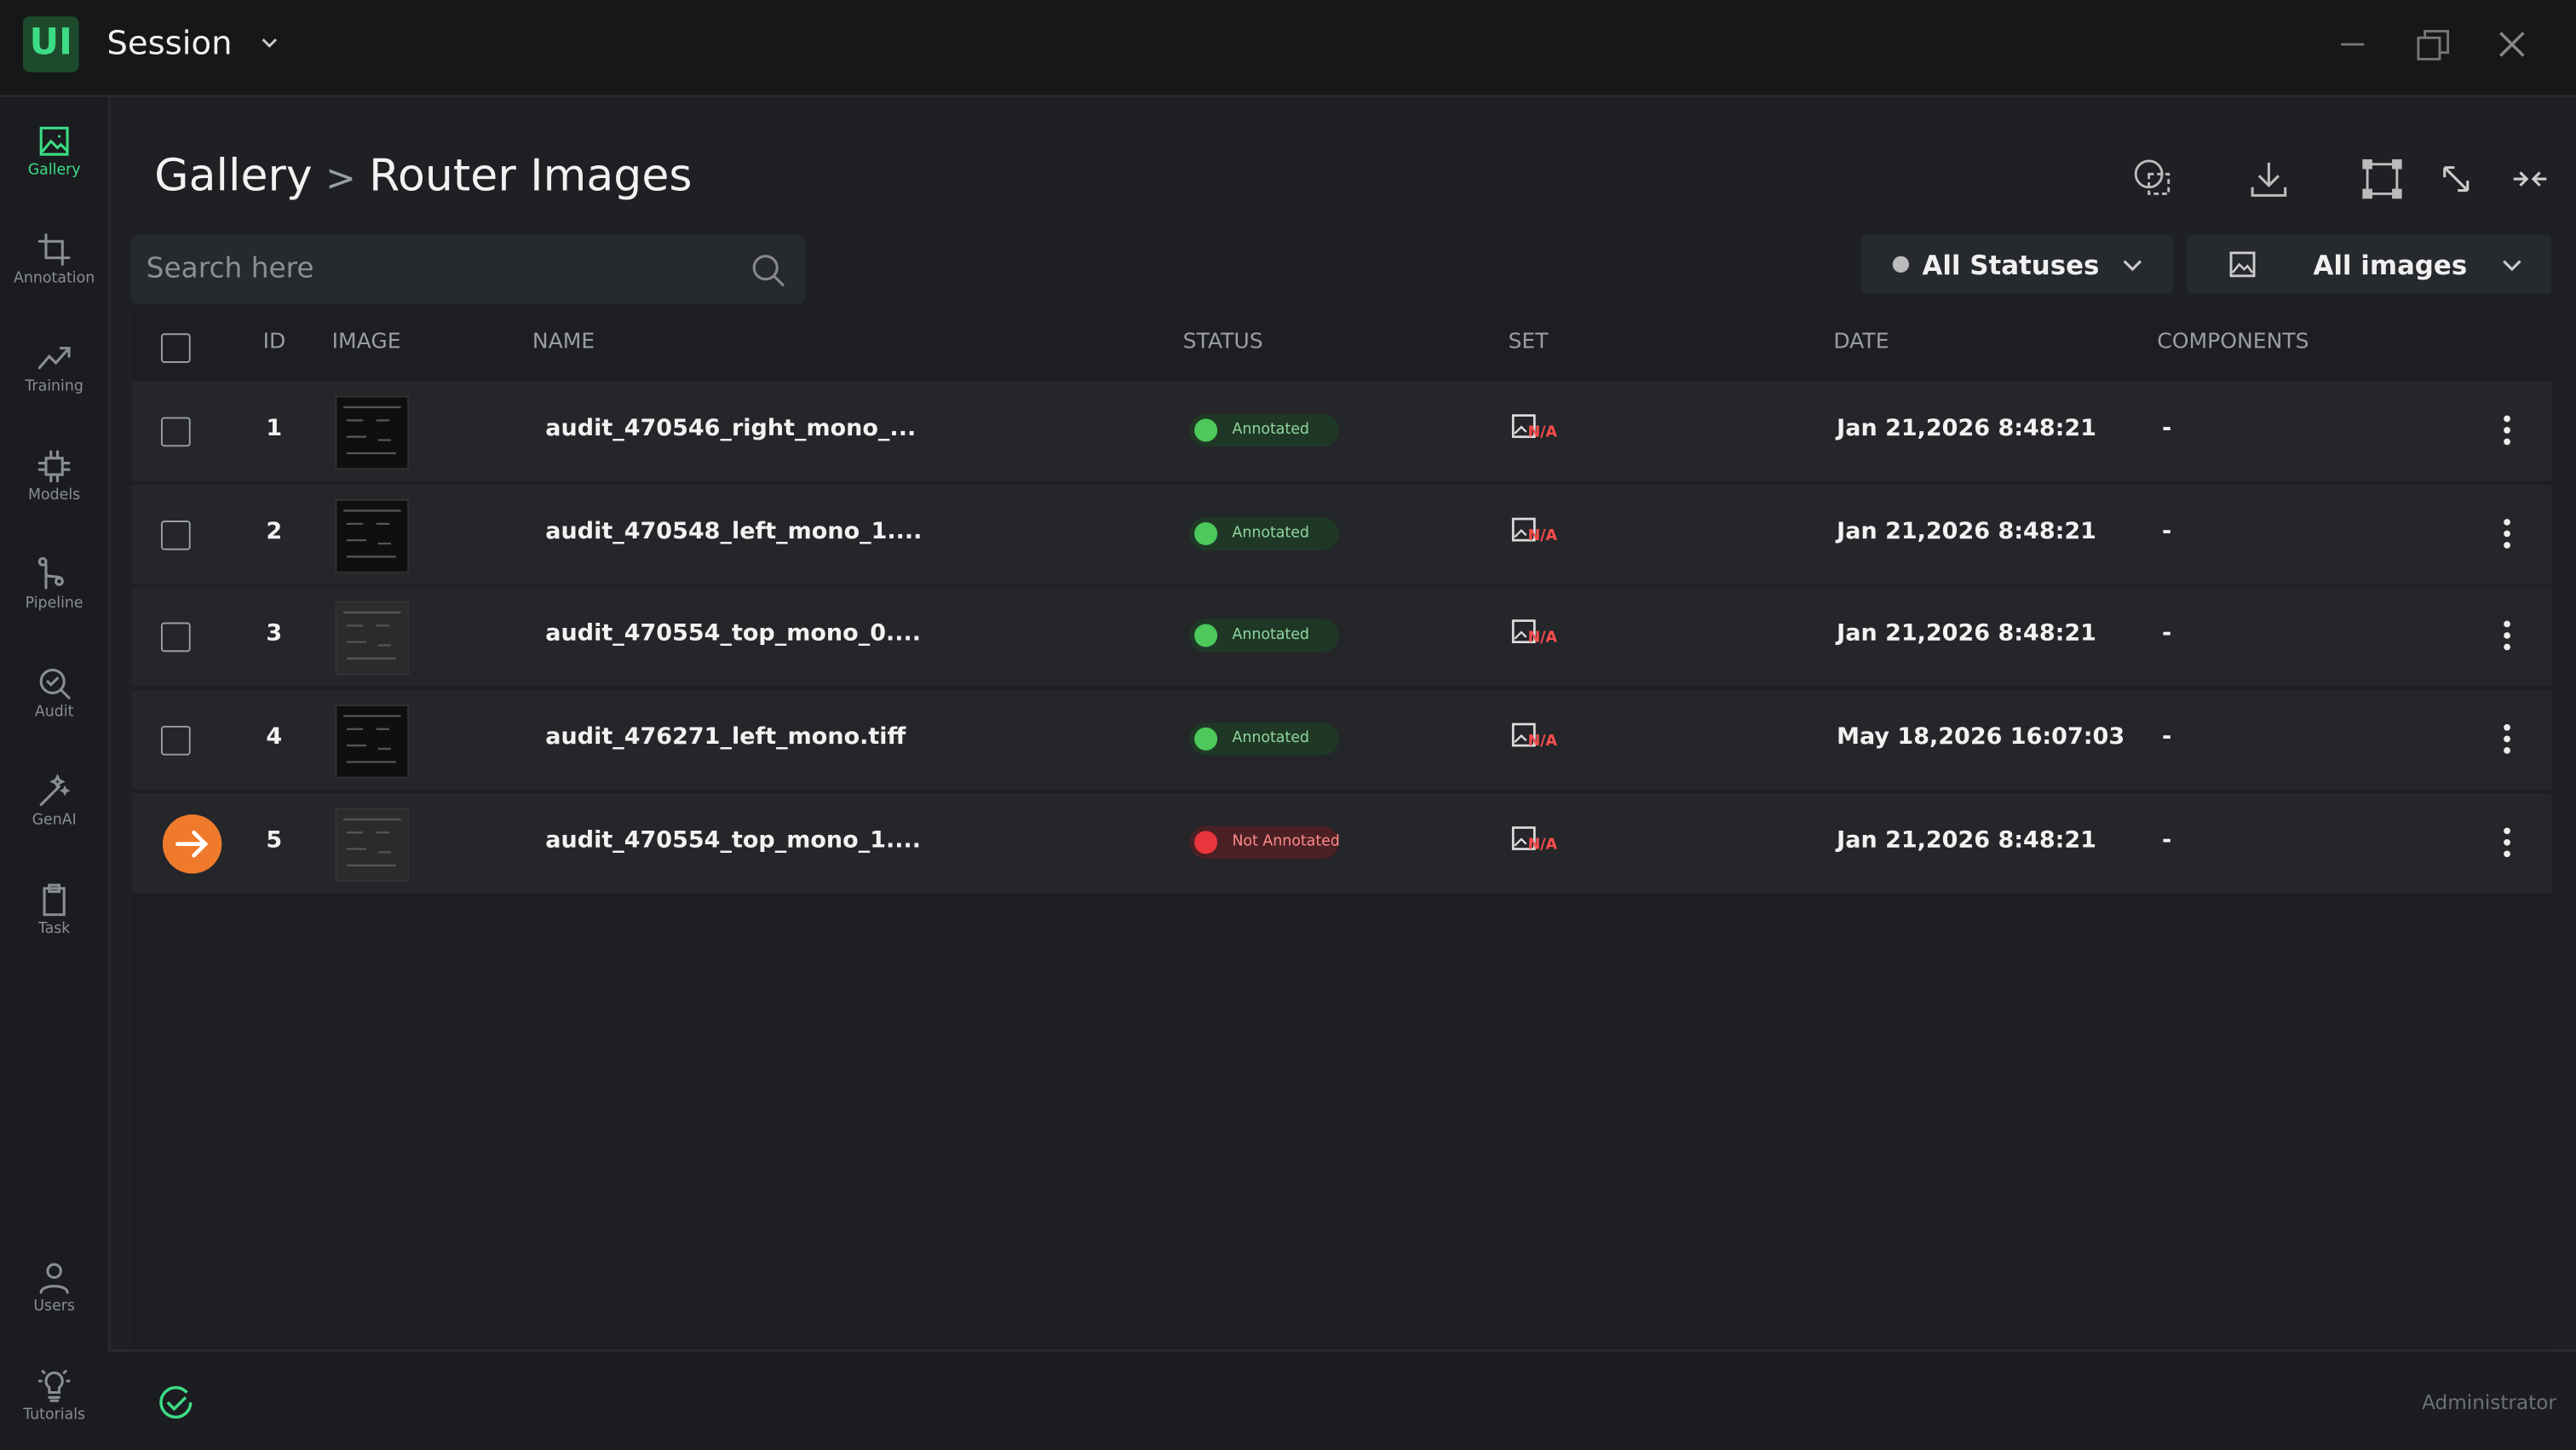  I want to click on status-badge: Not Annotated, so click(1264, 842).